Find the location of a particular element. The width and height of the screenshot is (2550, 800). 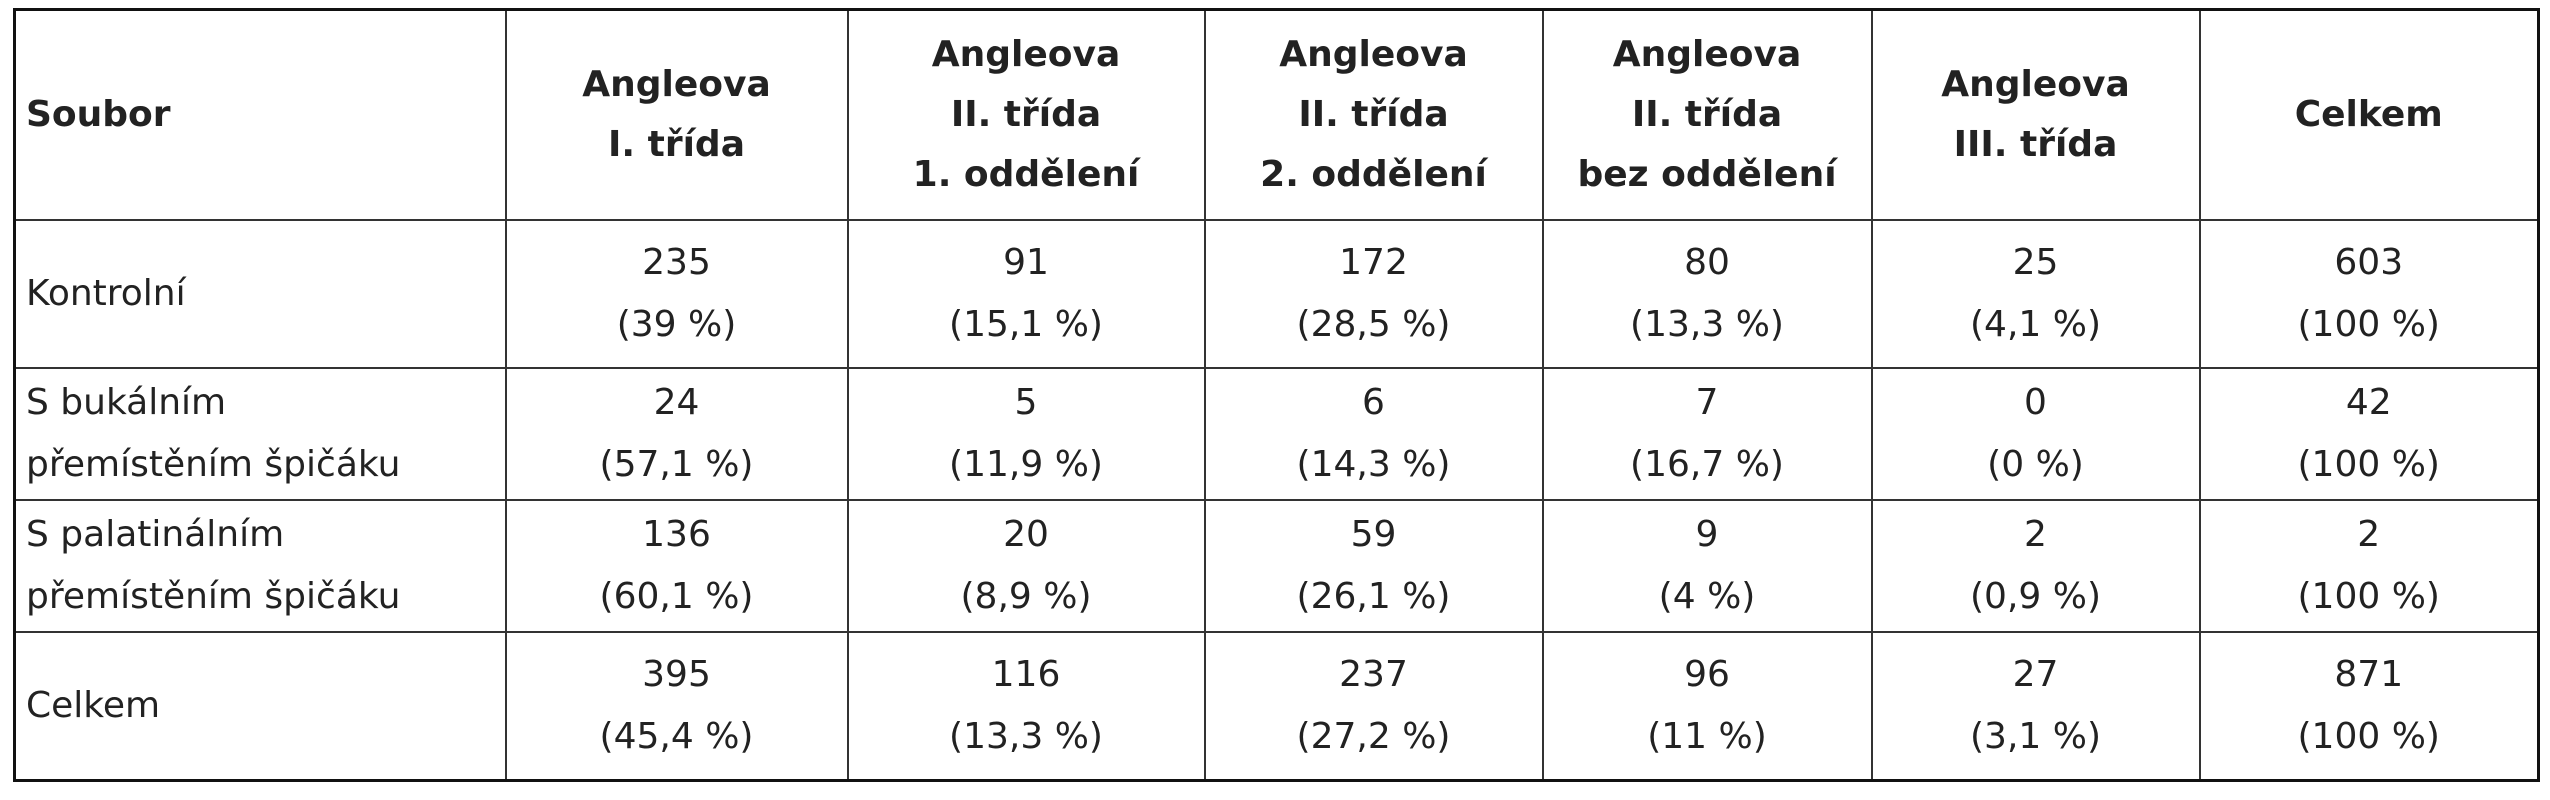

cell-line: 172 is located at coordinates (1373, 262).